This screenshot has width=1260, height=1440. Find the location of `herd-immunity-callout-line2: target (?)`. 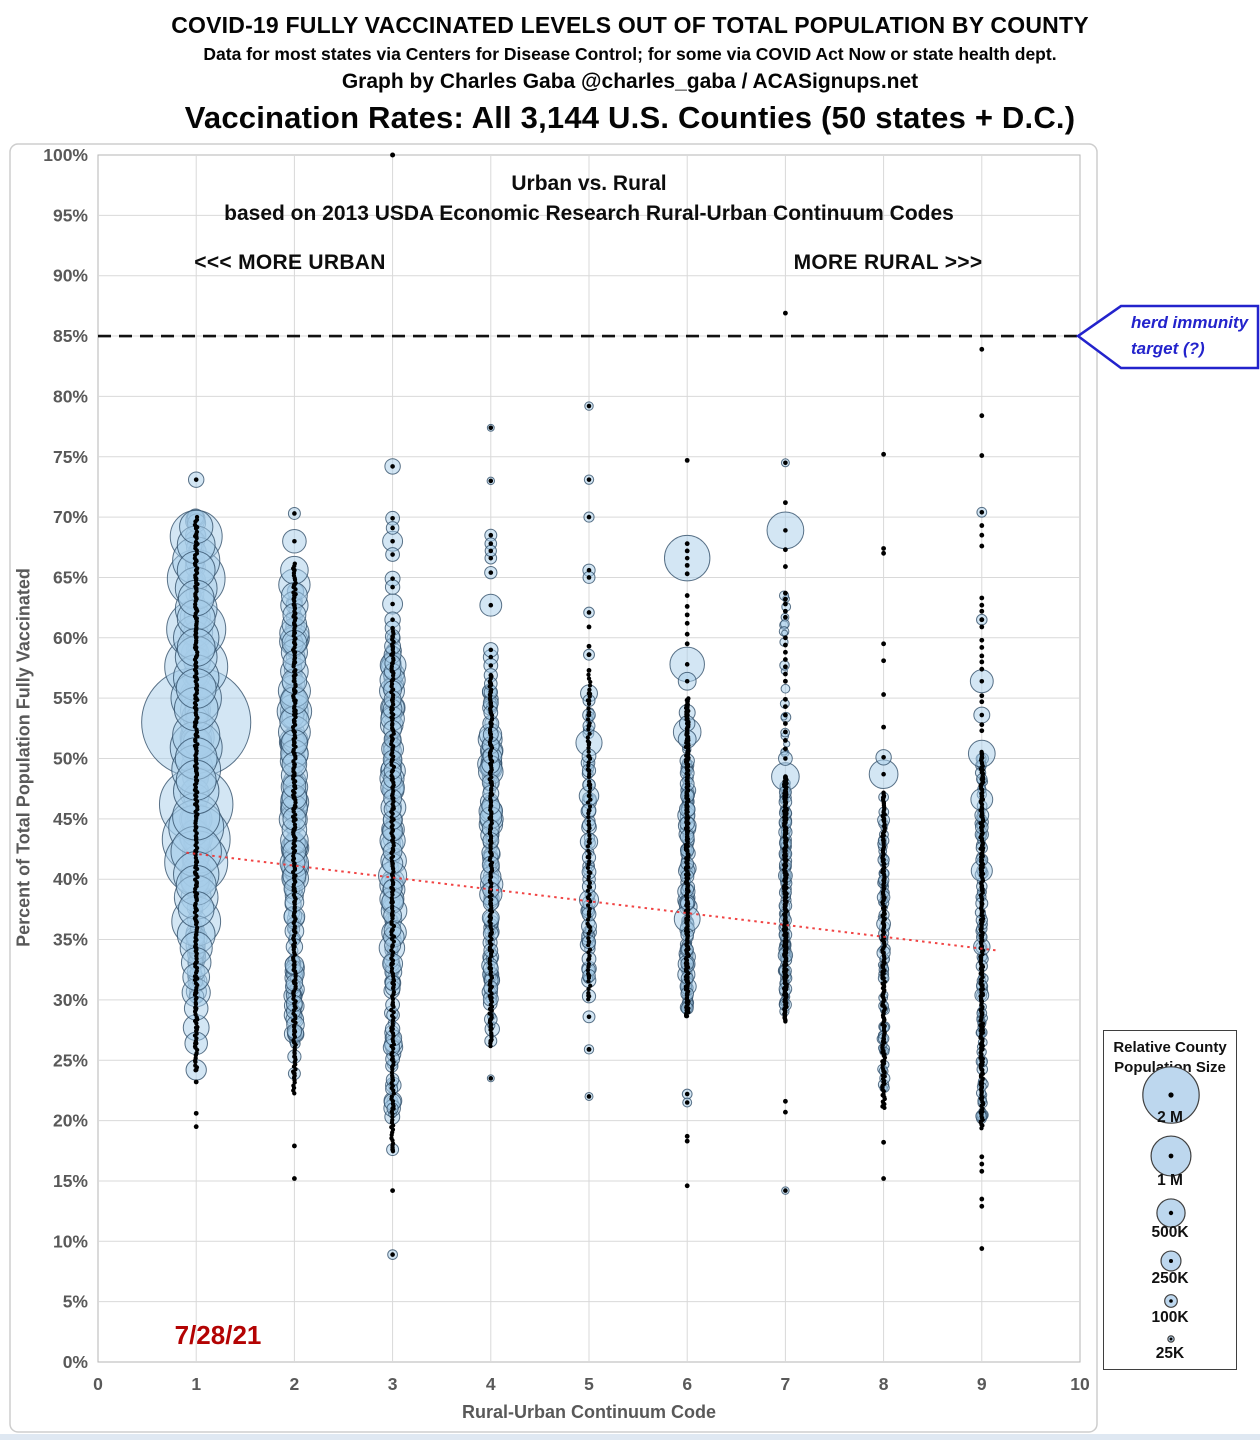

herd-immunity-callout-line2: target (?) is located at coordinates (1168, 348).